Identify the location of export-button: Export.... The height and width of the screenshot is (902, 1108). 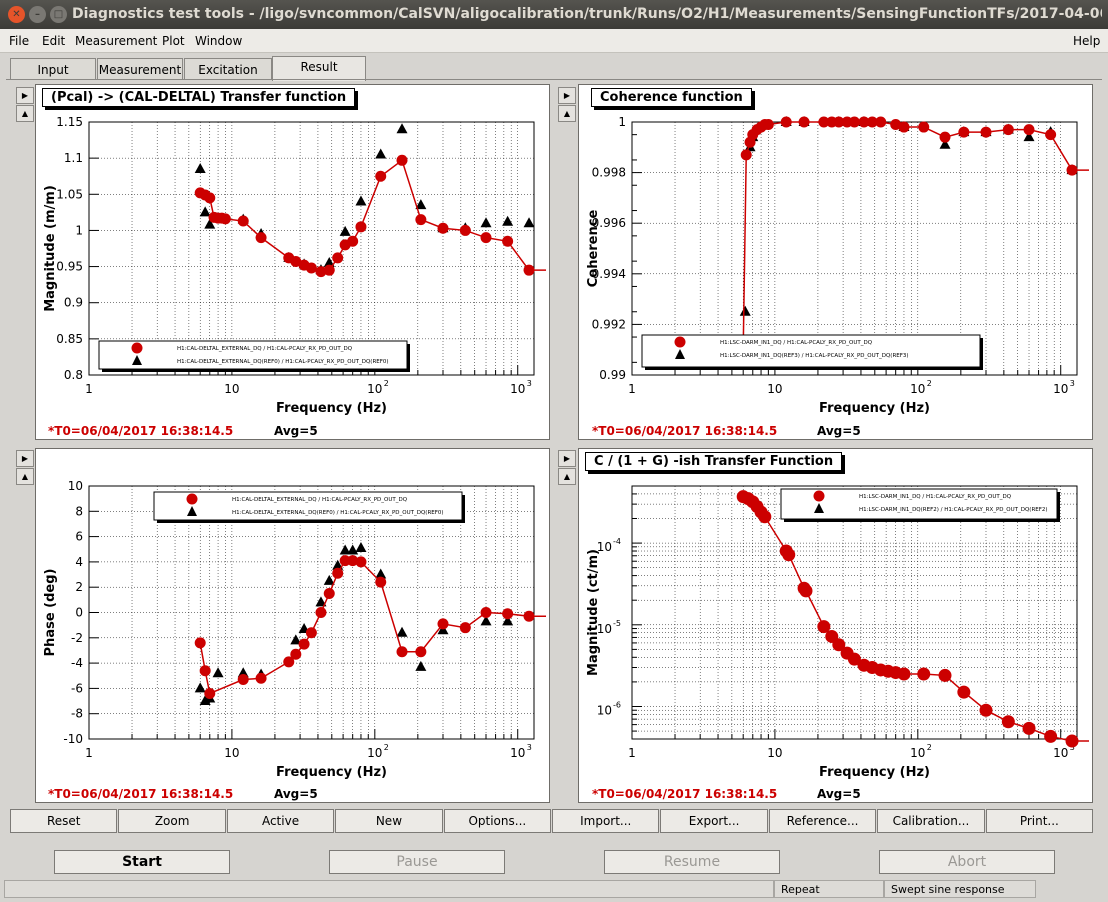
(714, 821).